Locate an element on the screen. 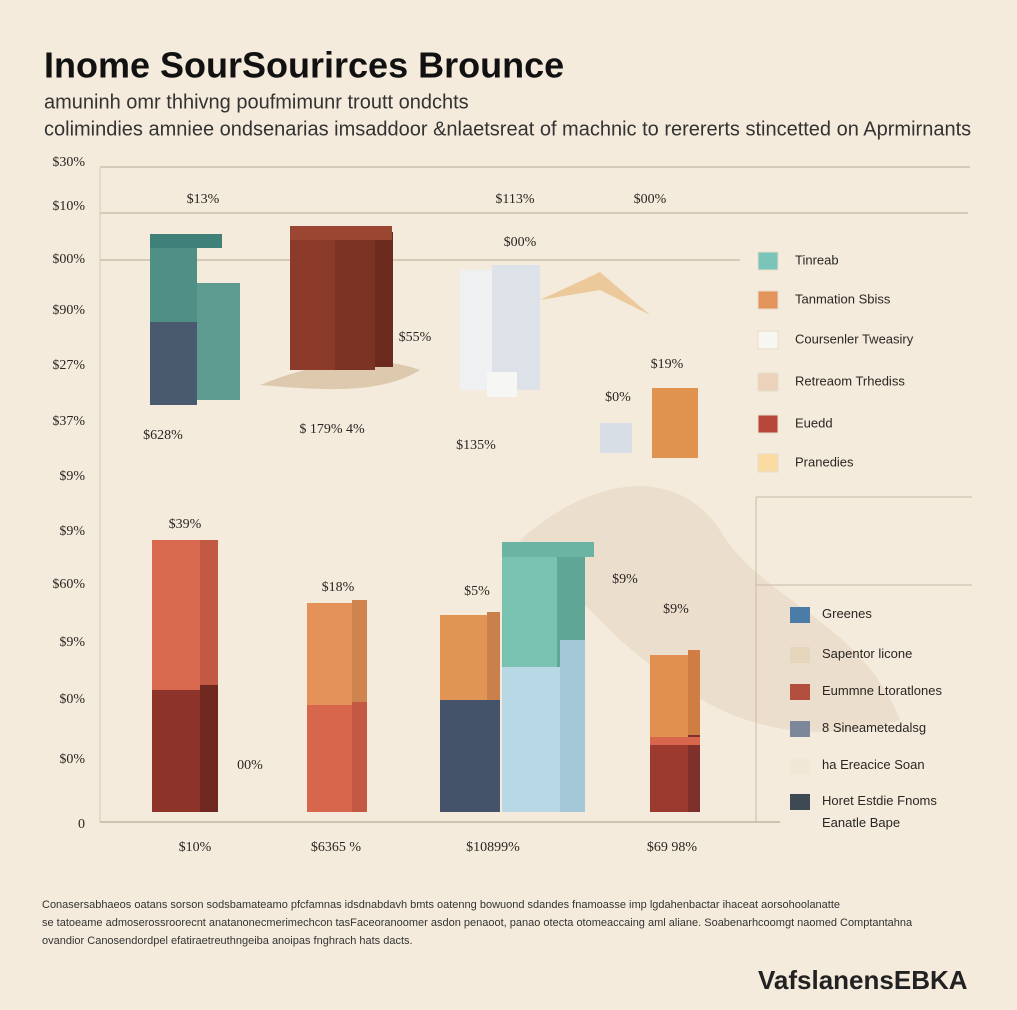  text: Coursenler Tweasiry is located at coordinates (854, 338).